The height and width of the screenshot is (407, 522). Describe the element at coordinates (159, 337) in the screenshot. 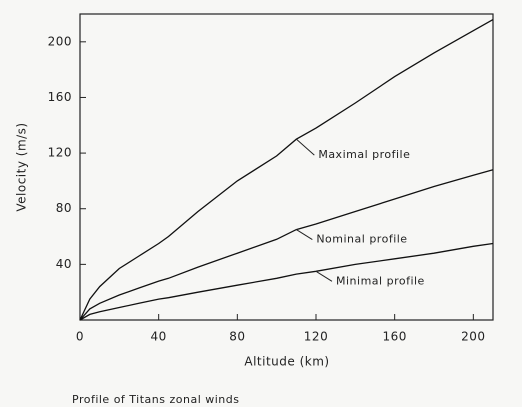

I see `x-tick-label: 40` at that location.